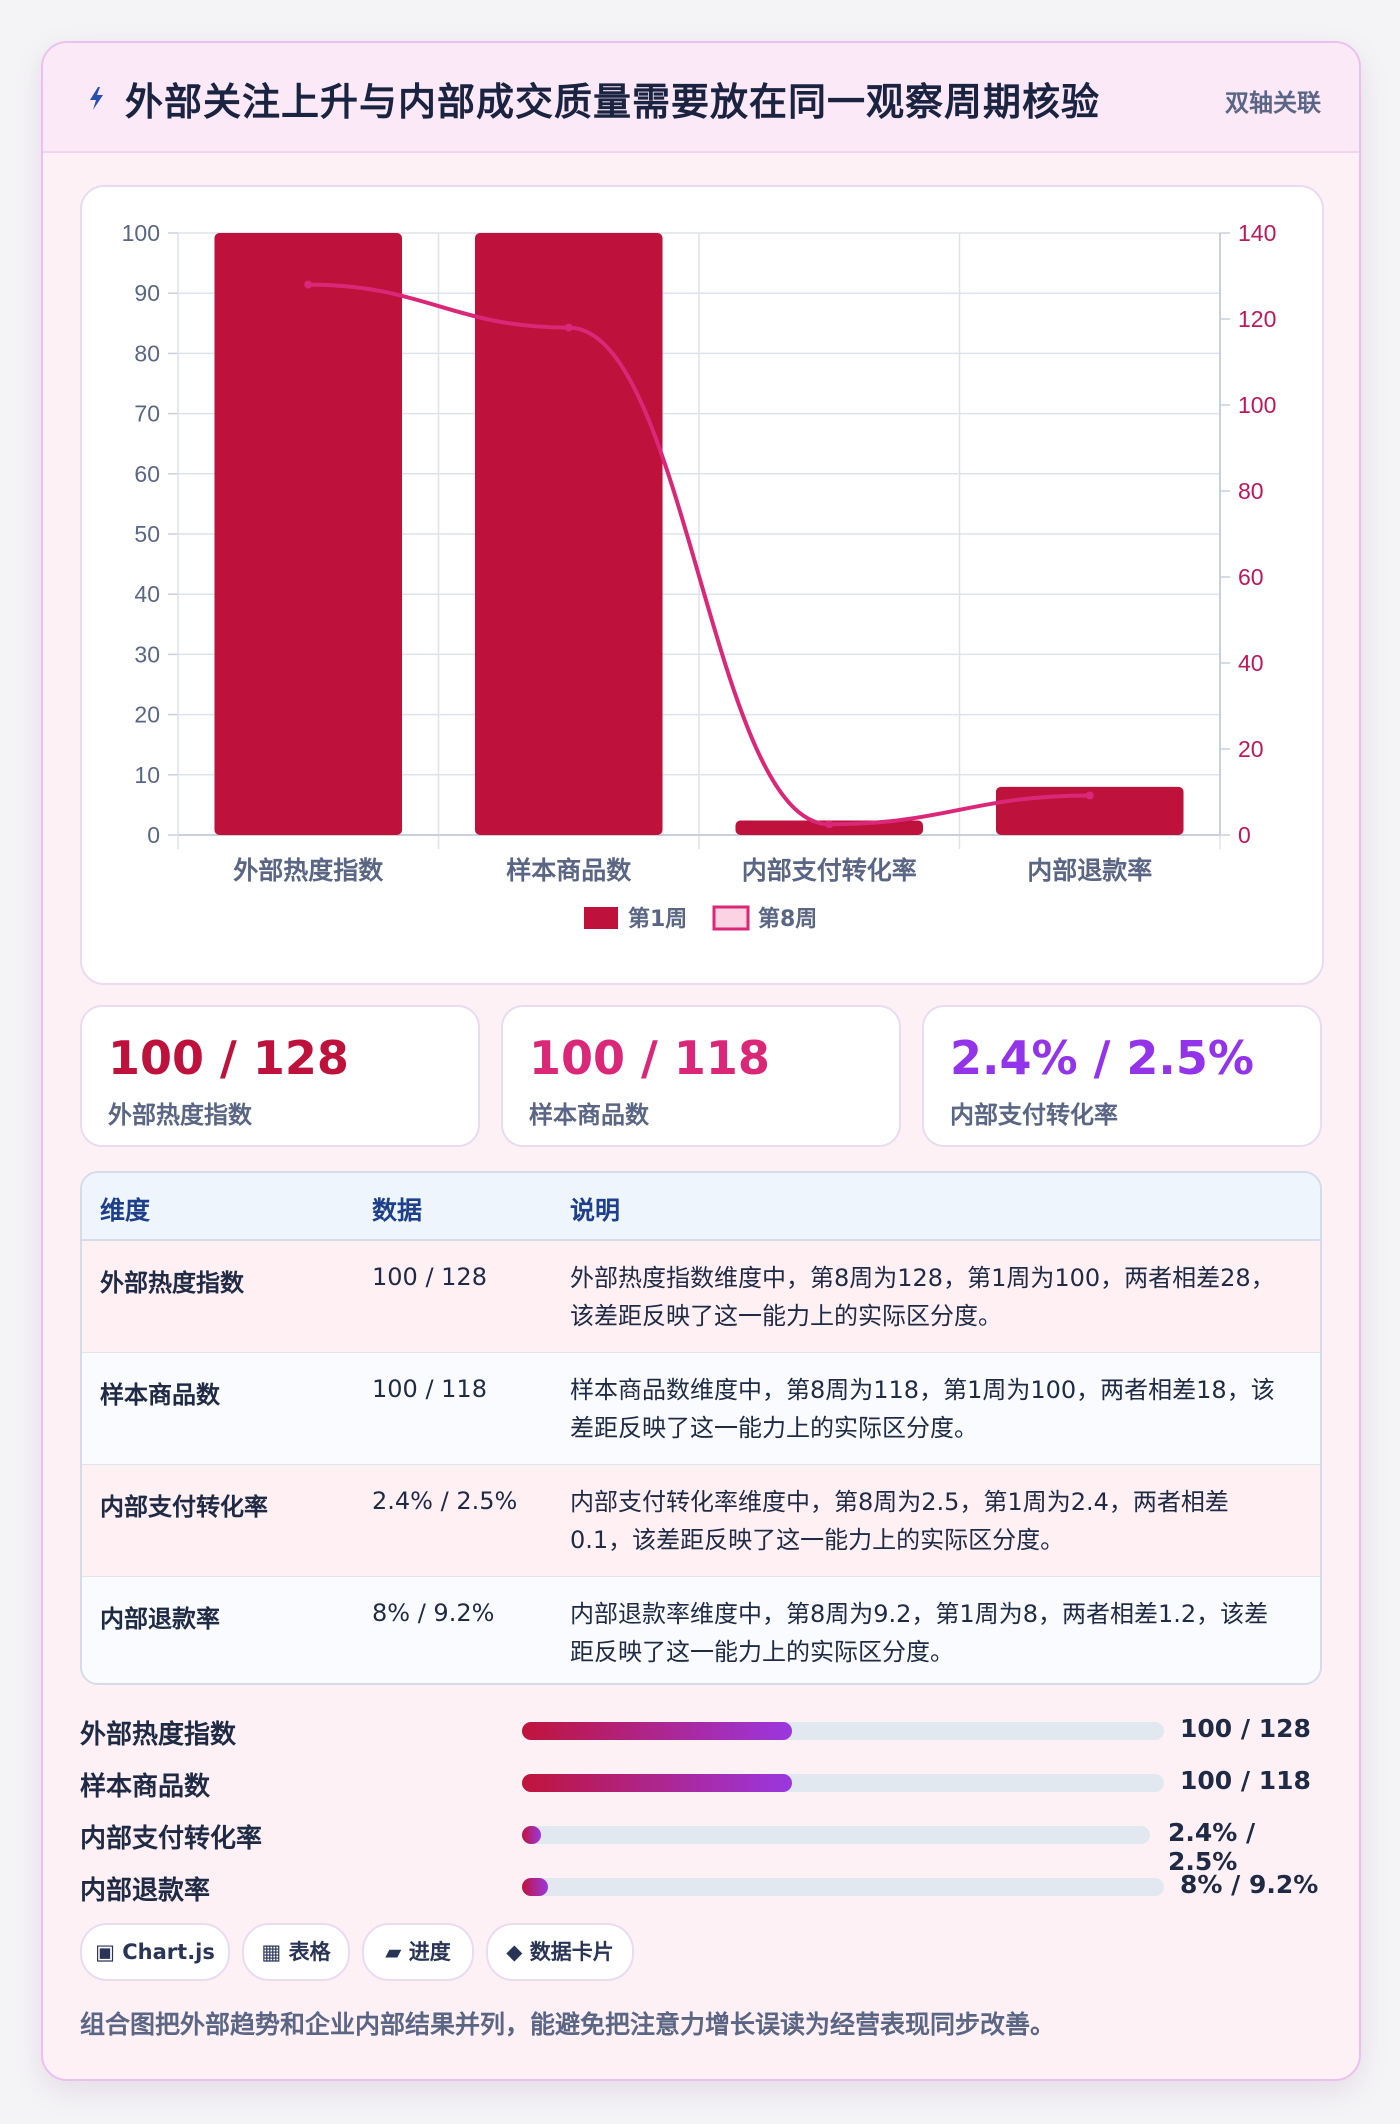 The height and width of the screenshot is (2124, 1400). I want to click on stat-card: 2.4% / 2.5% 内部支付转化率, so click(1122, 1076).